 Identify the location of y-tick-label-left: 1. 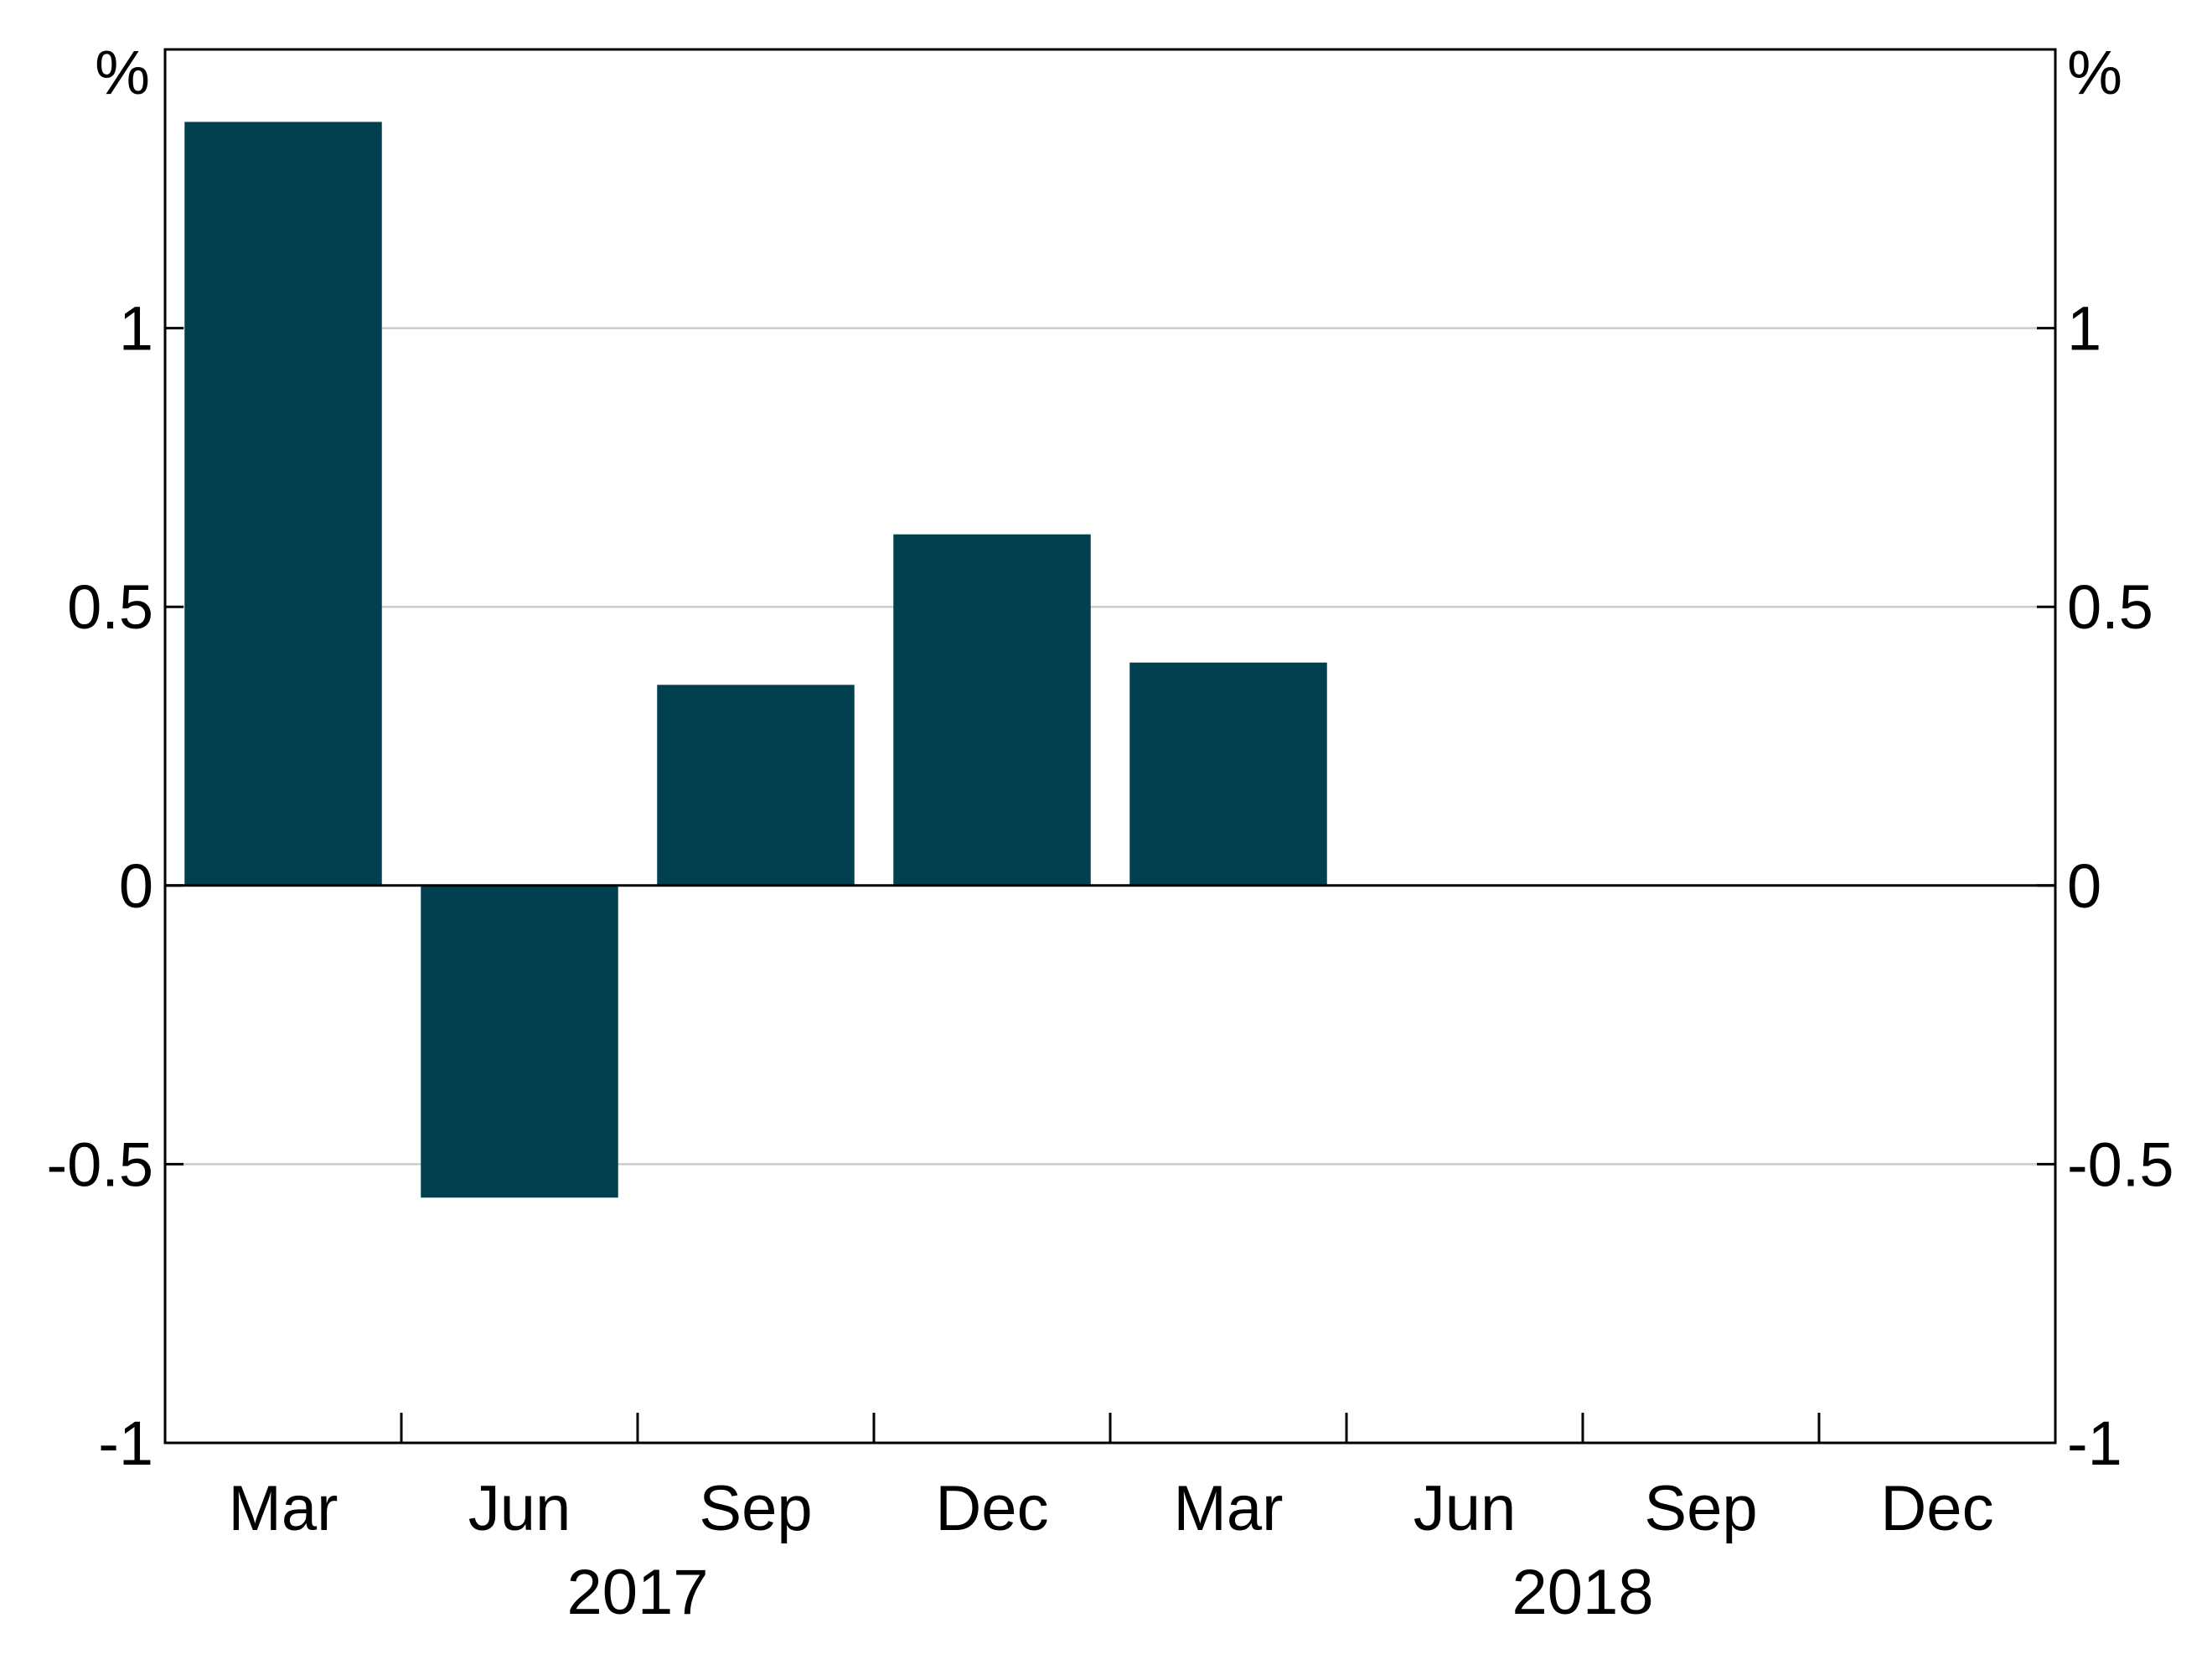
(136, 329).